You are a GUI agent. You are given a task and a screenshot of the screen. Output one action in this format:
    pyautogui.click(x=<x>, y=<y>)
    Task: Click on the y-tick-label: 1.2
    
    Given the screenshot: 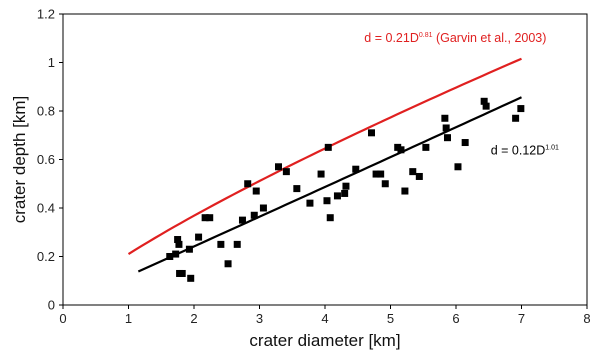 What is the action you would take?
    pyautogui.click(x=46, y=14)
    